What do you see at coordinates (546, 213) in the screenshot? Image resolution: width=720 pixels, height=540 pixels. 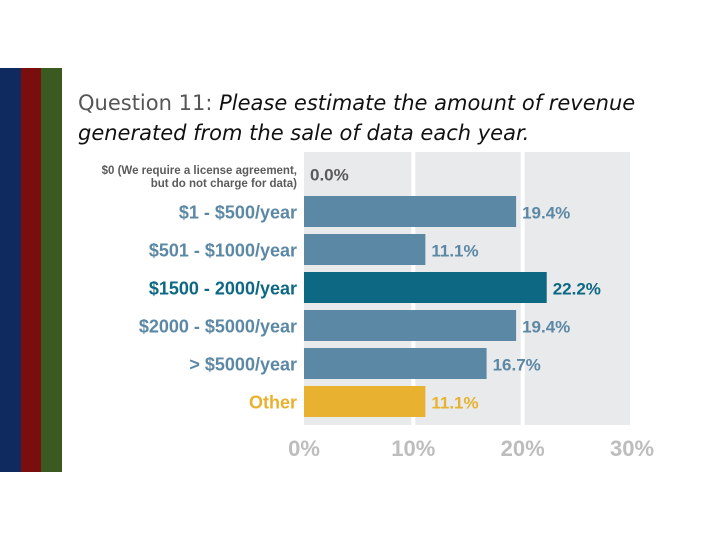 I see `data-label-2: 19.4%` at bounding box center [546, 213].